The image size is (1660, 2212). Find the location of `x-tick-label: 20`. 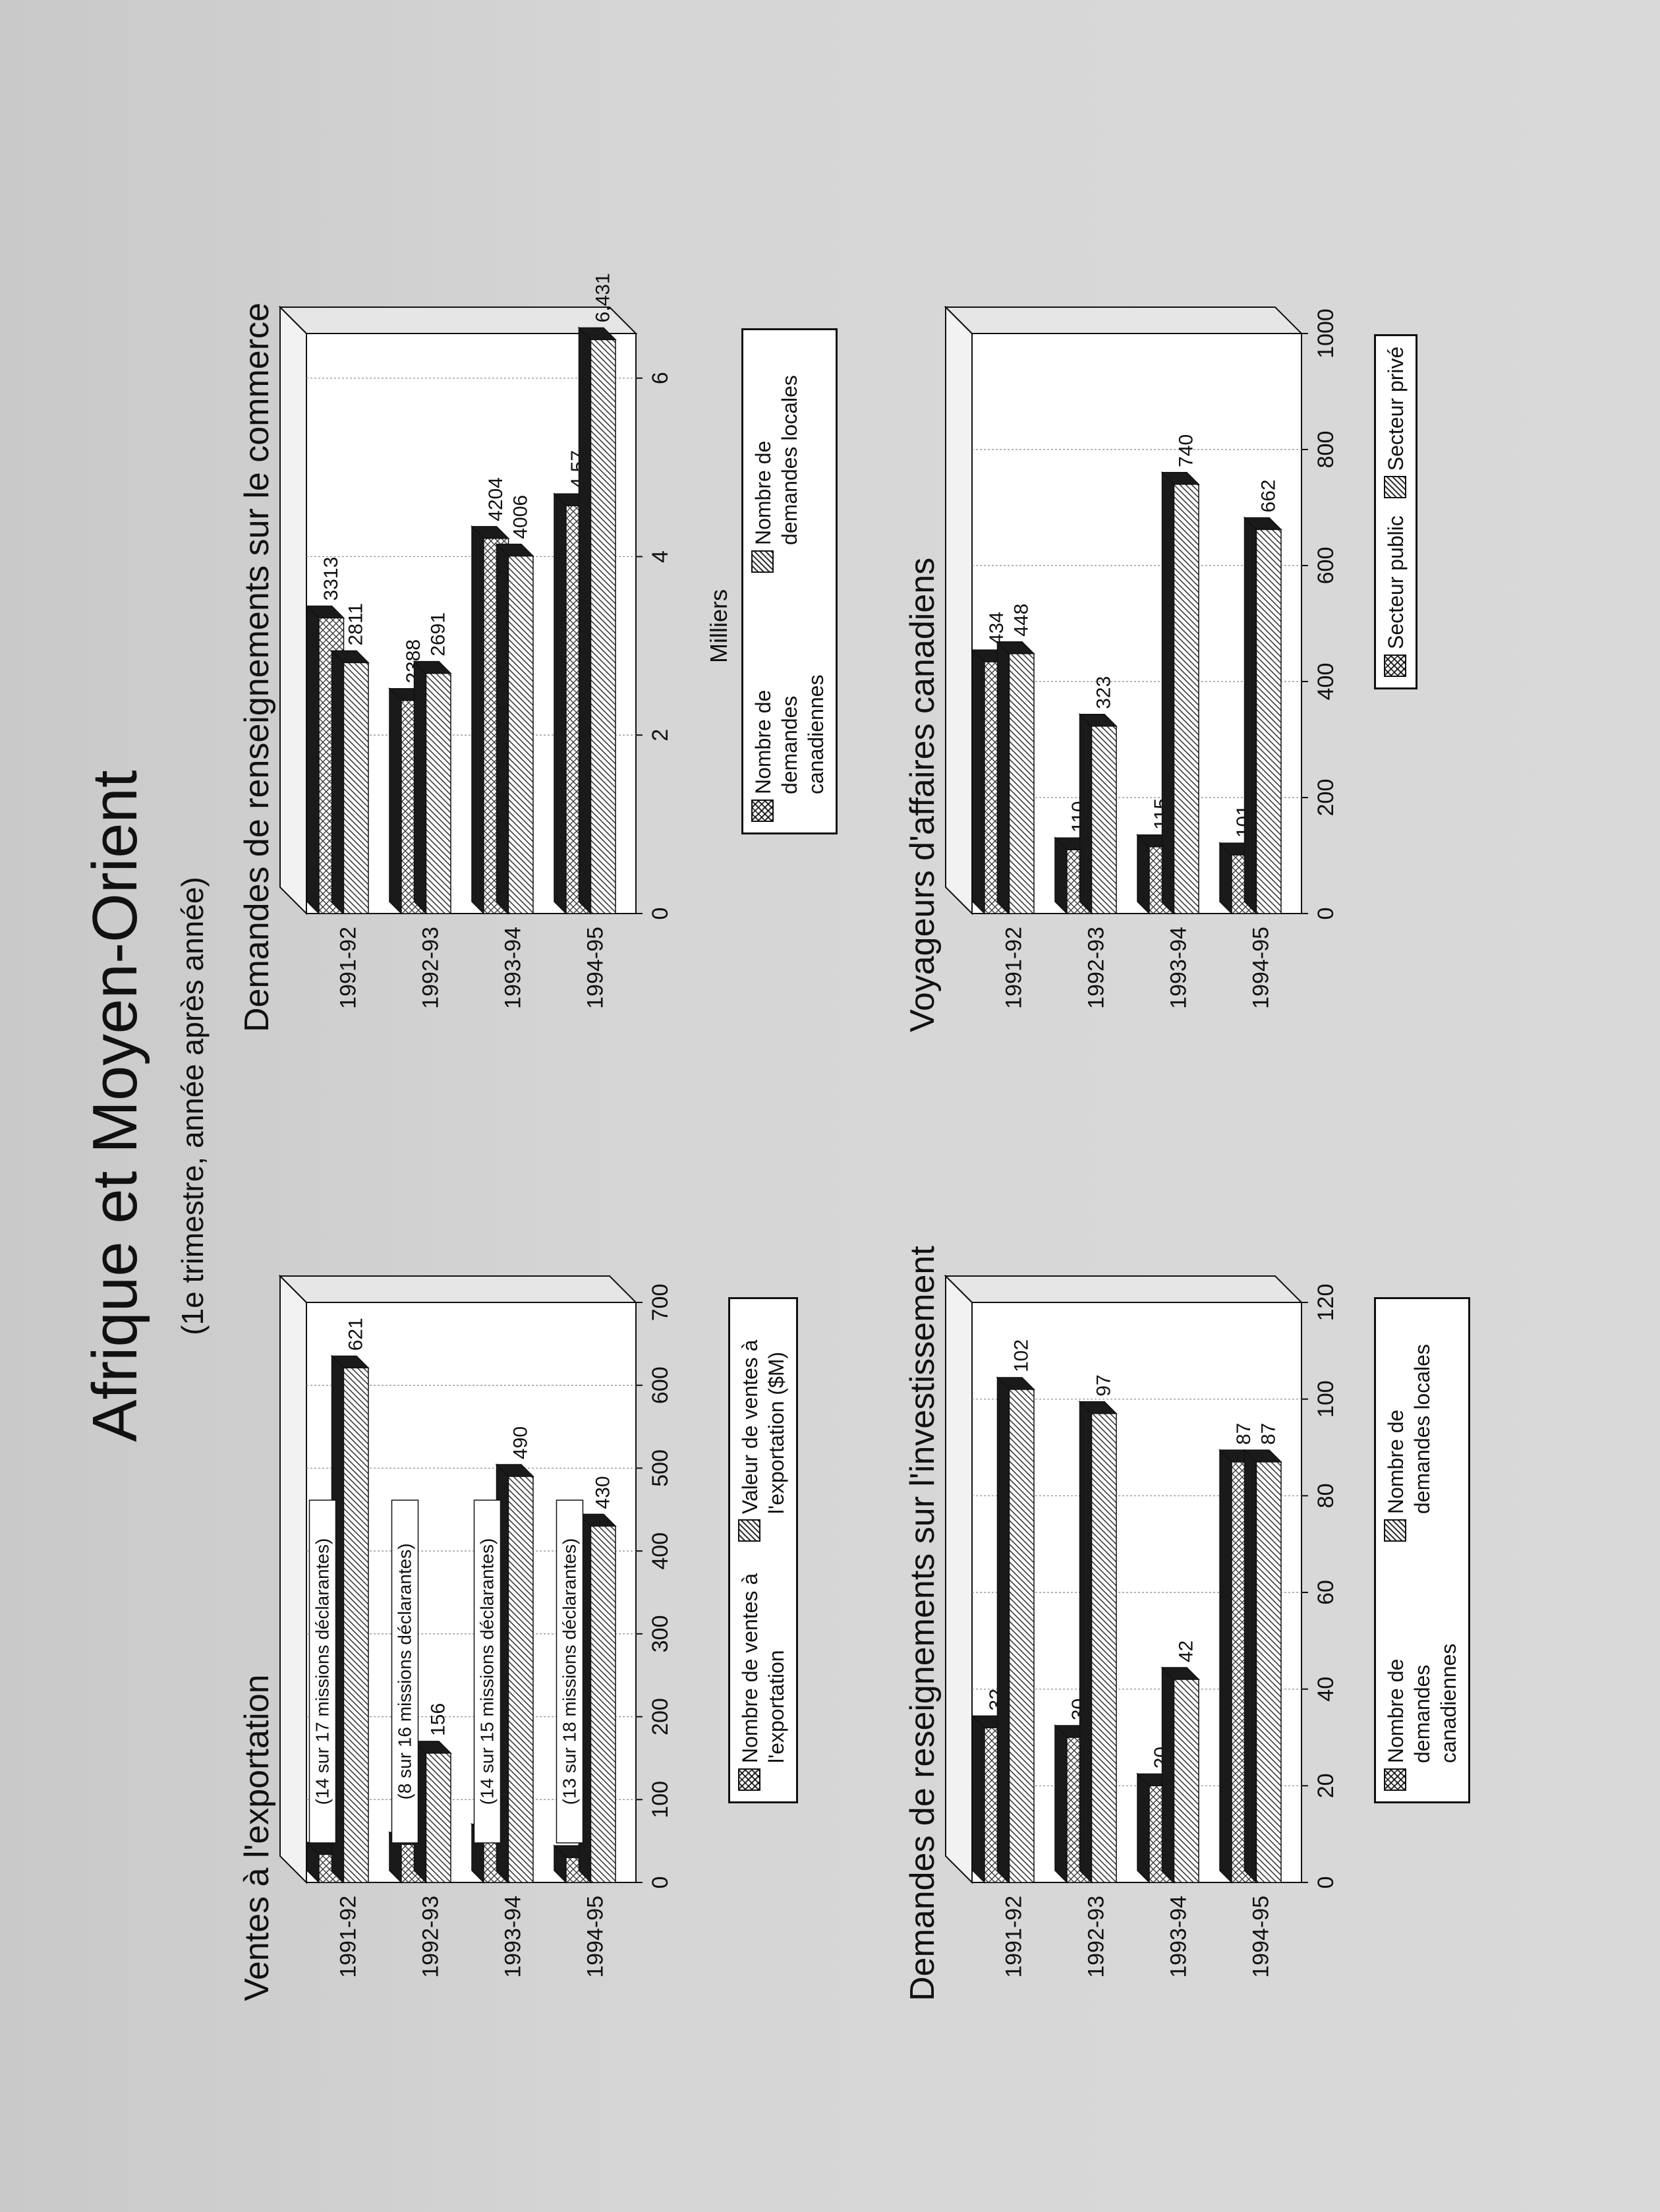

x-tick-label: 20 is located at coordinates (1325, 1786).